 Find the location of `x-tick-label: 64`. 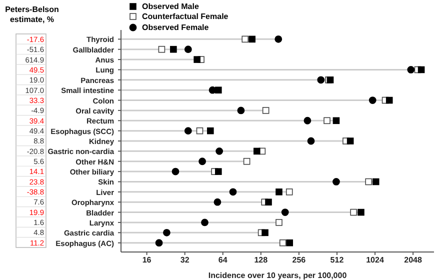

x-tick-label: 64 is located at coordinates (223, 260).